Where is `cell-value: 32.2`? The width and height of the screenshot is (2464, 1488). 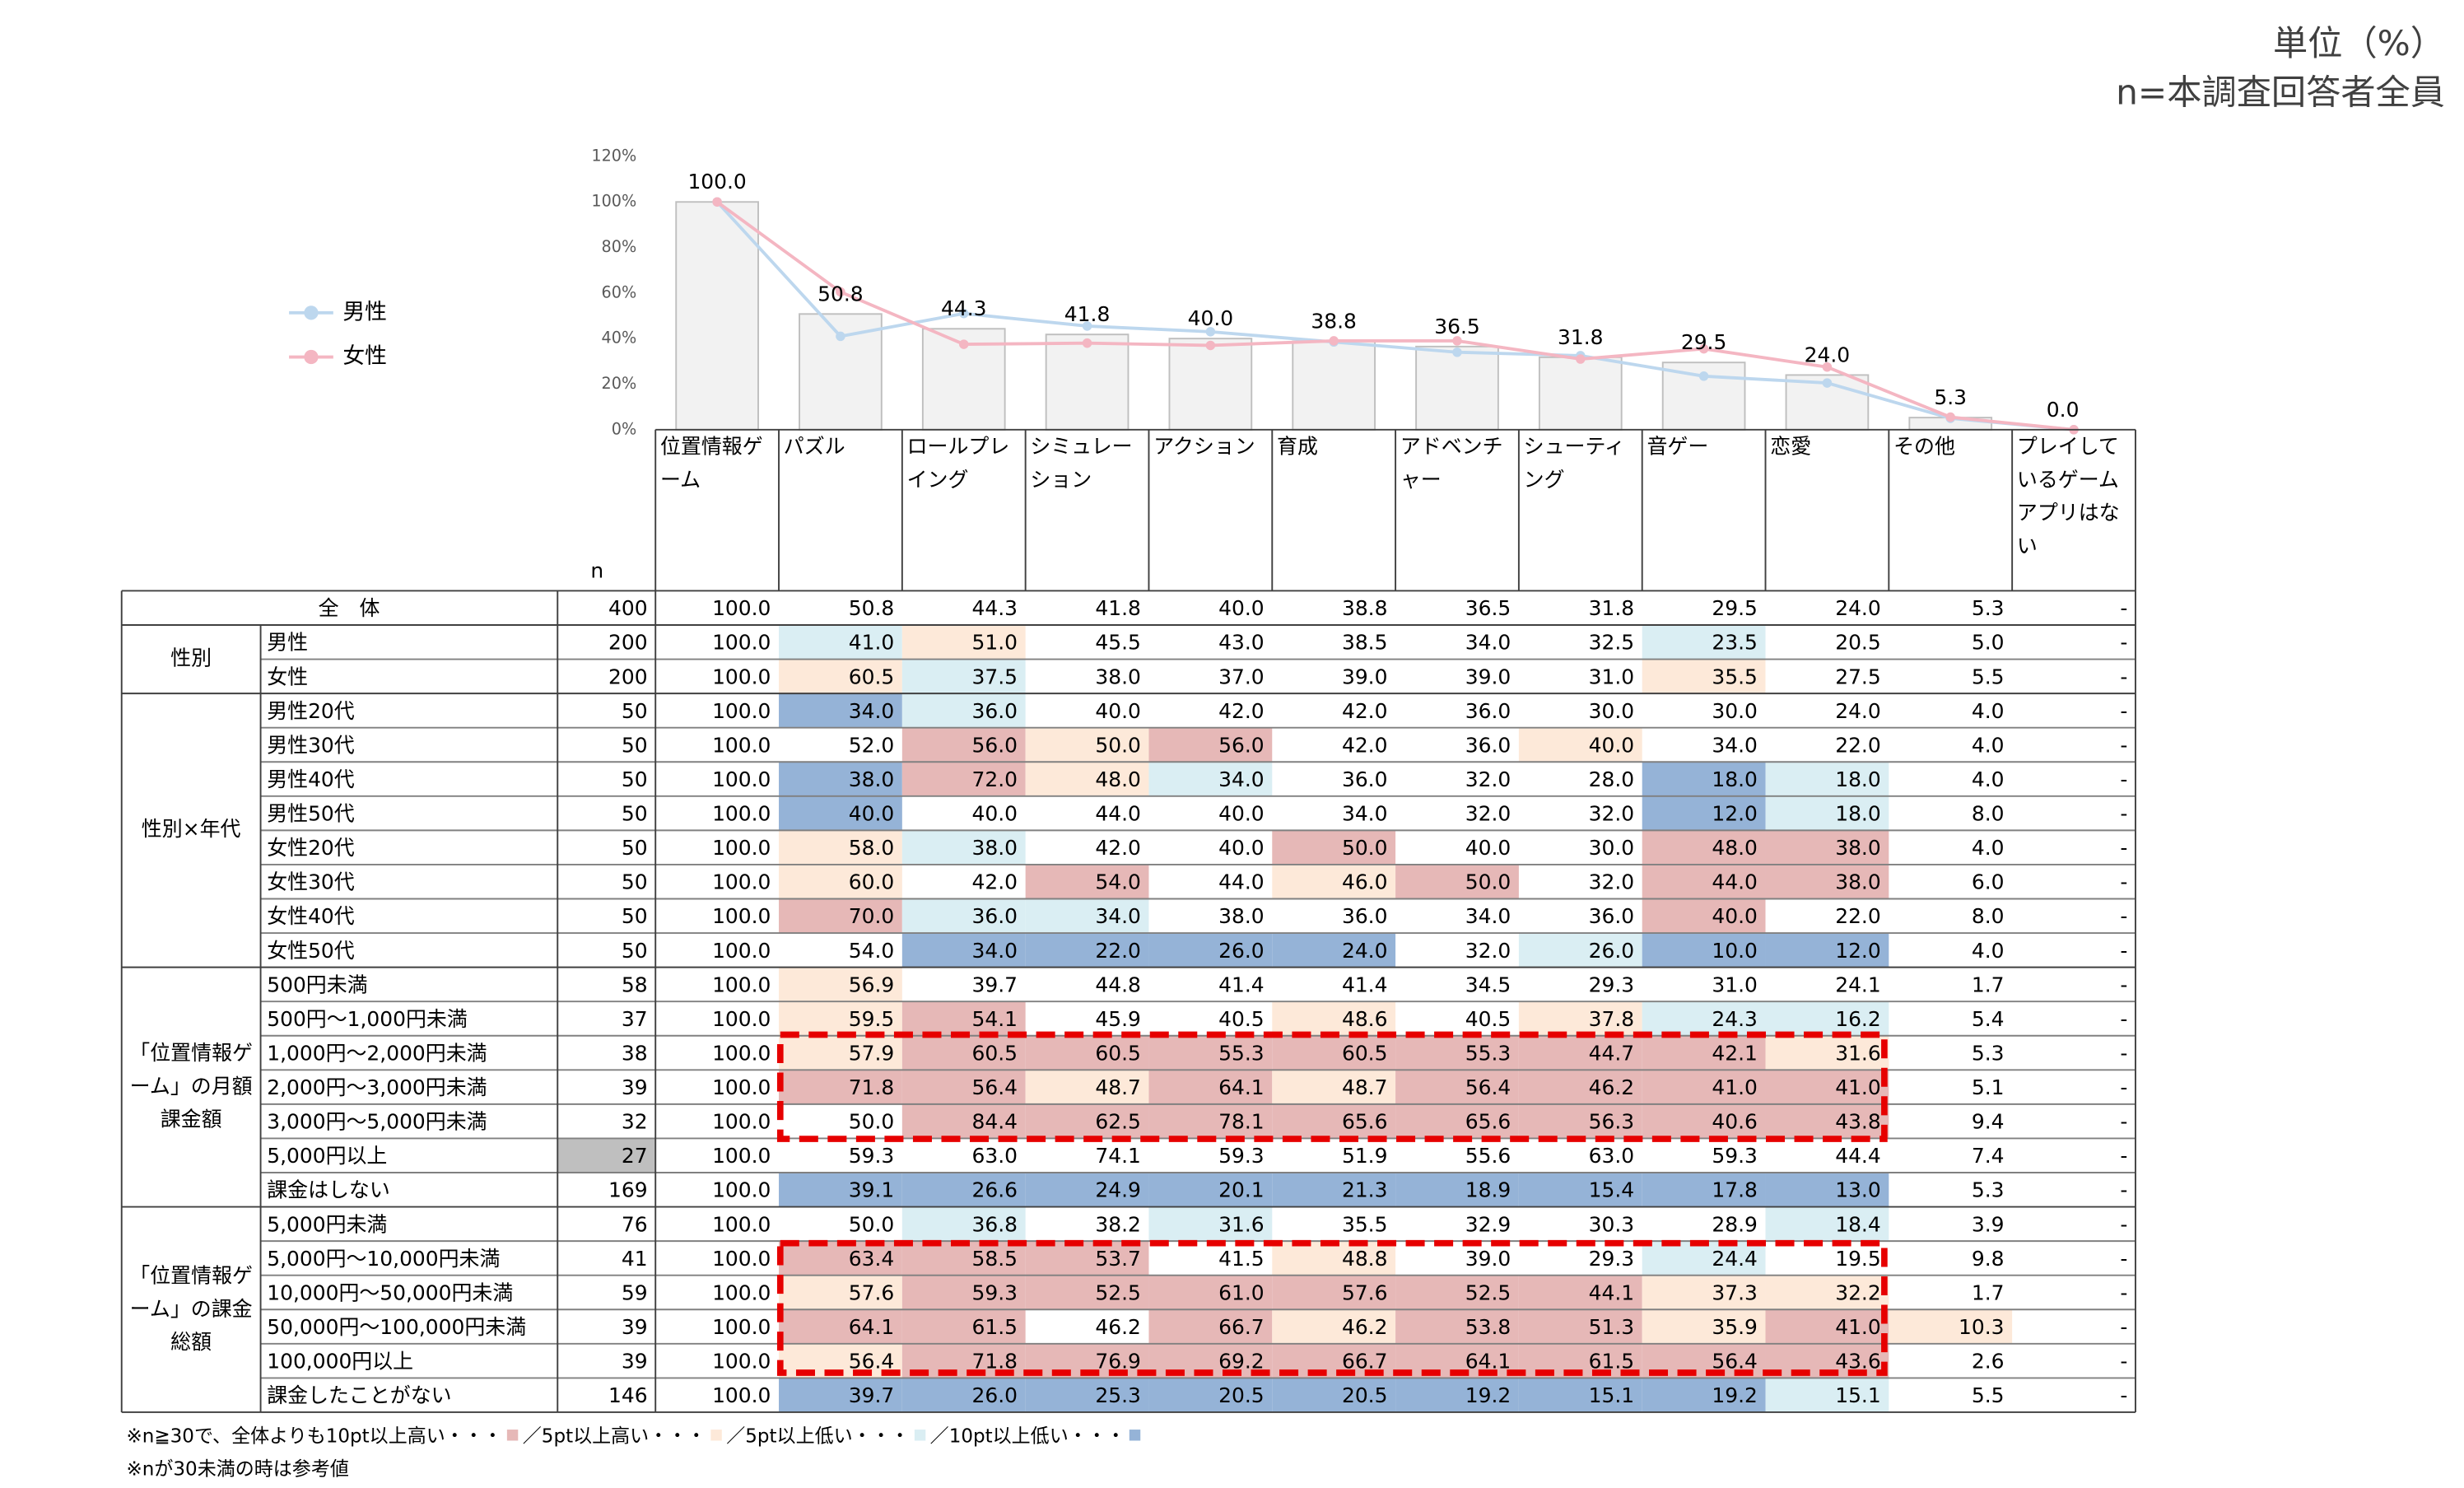
cell-value: 32.2 is located at coordinates (1858, 1292).